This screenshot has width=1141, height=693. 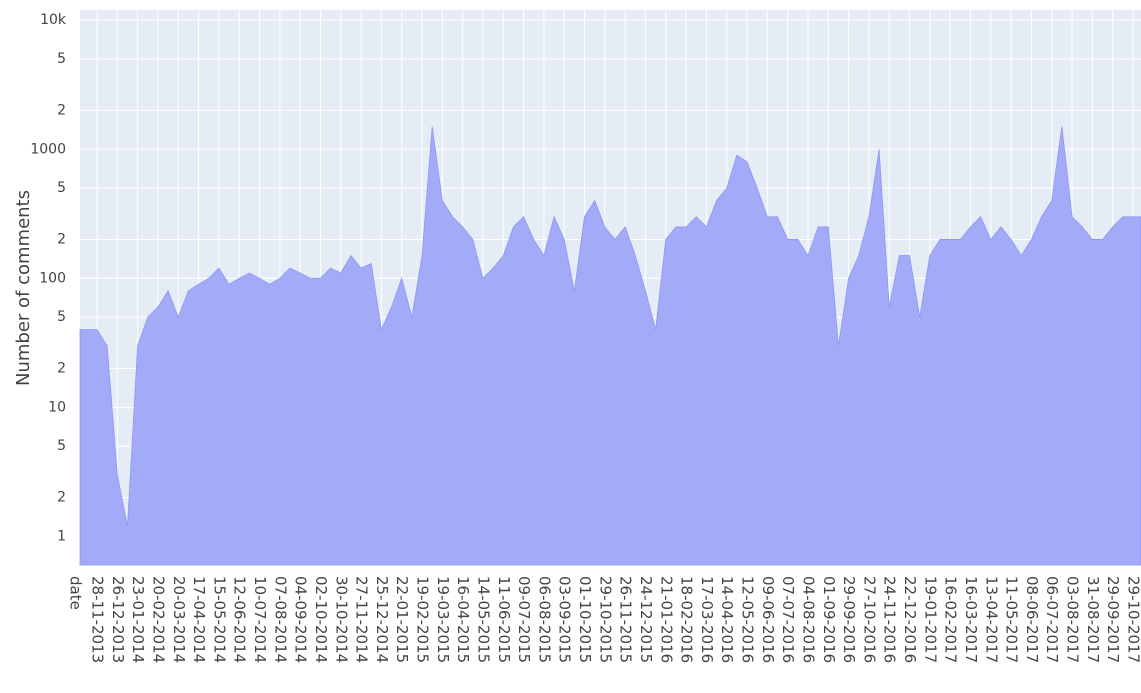 What do you see at coordinates (666, 619) in the screenshot?
I see `x-tick-label: 21-01-2016` at bounding box center [666, 619].